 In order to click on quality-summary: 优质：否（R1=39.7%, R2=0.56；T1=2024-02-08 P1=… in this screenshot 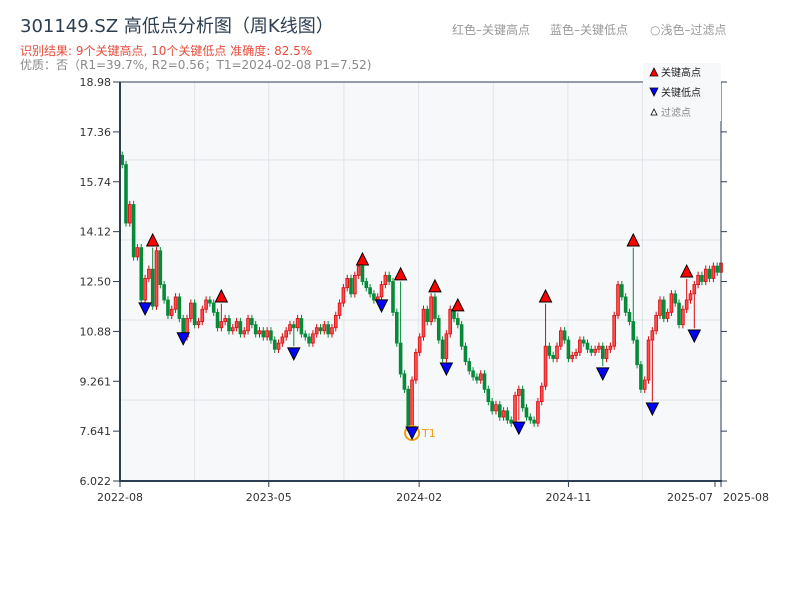, I will do `click(196, 65)`.